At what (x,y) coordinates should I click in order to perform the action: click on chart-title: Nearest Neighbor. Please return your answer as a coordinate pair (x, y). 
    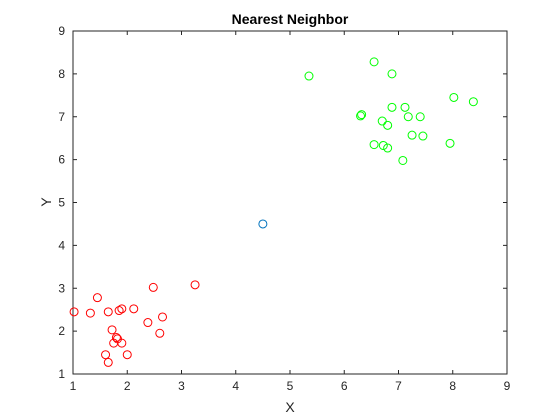
    Looking at the image, I should click on (290, 19).